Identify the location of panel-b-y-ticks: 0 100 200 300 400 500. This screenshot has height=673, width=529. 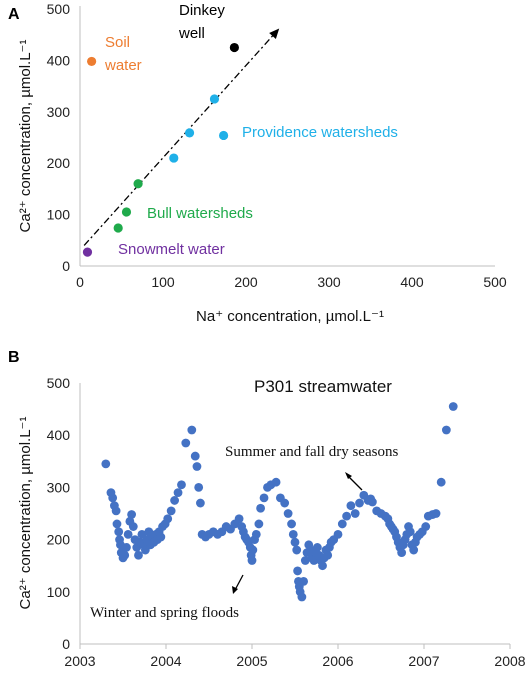
(59, 513).